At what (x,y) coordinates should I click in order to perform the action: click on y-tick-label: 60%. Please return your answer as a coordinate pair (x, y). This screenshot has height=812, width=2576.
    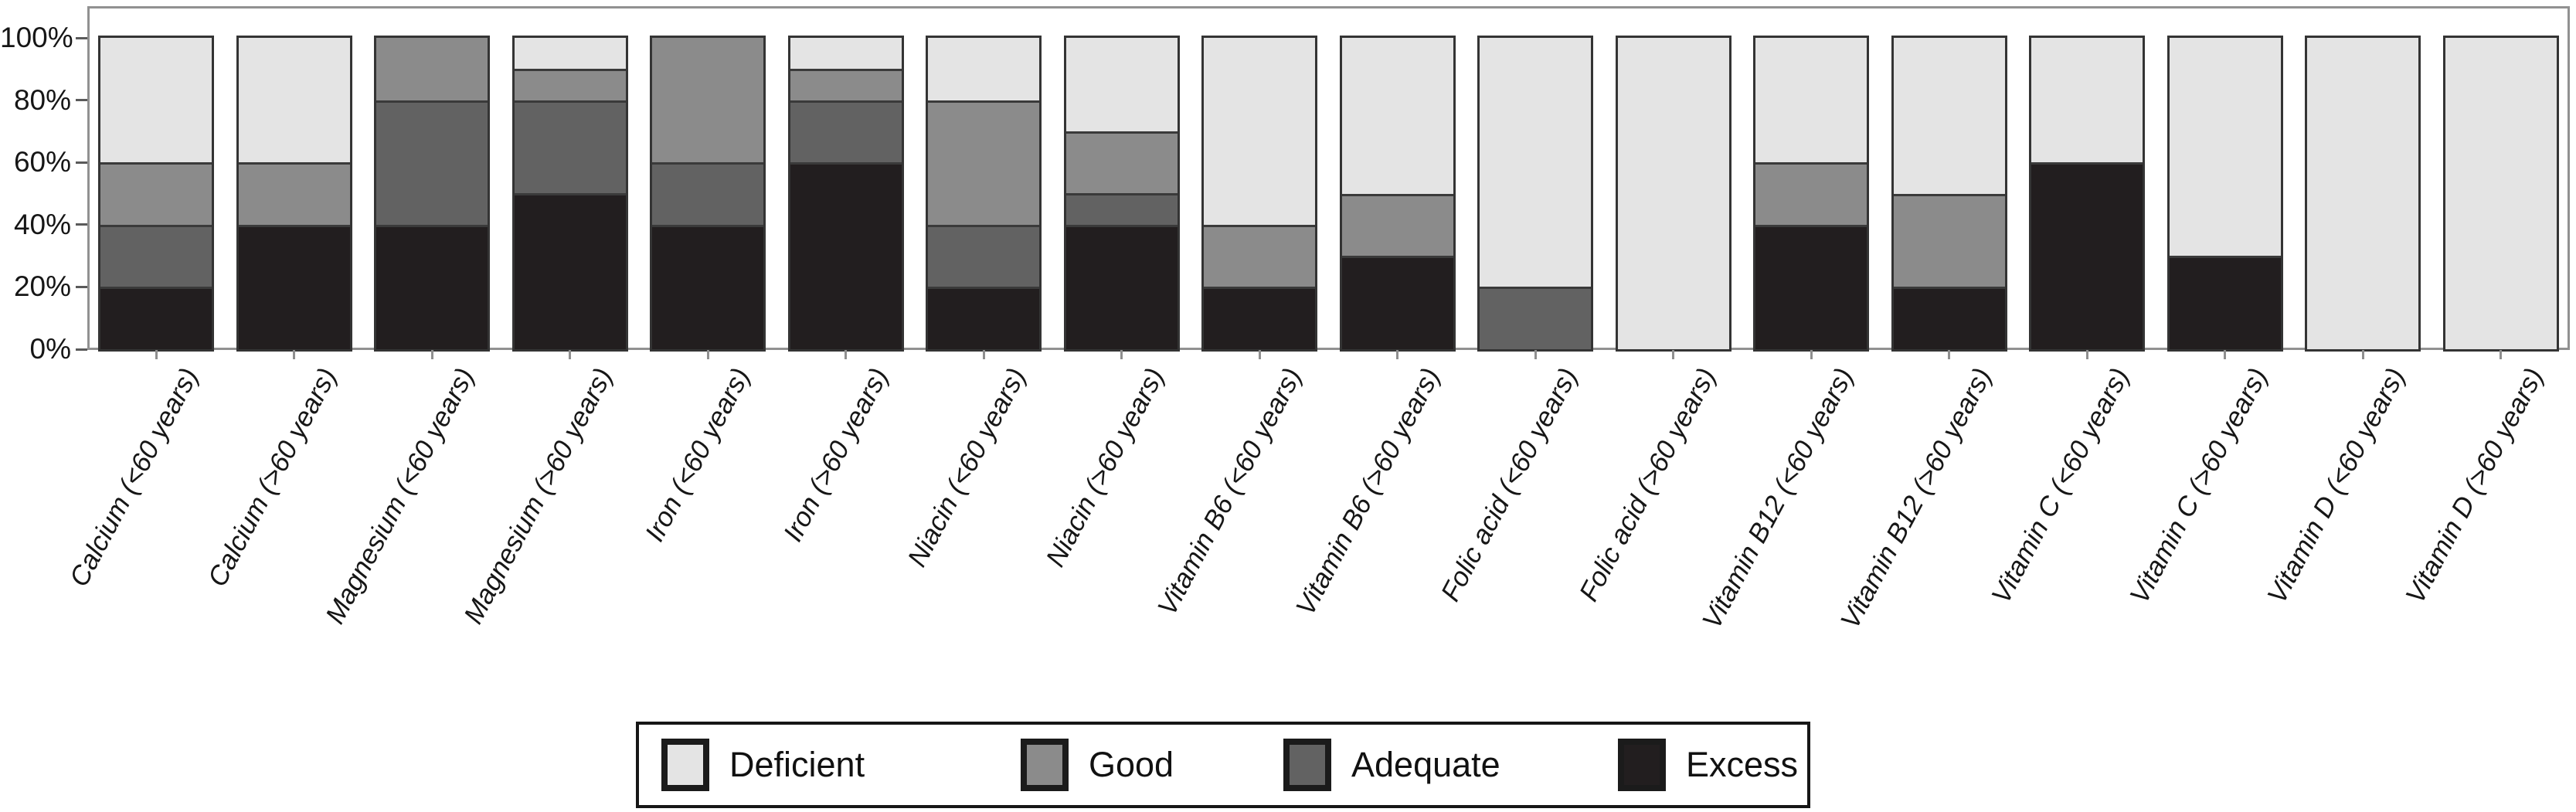
    Looking at the image, I should click on (42, 162).